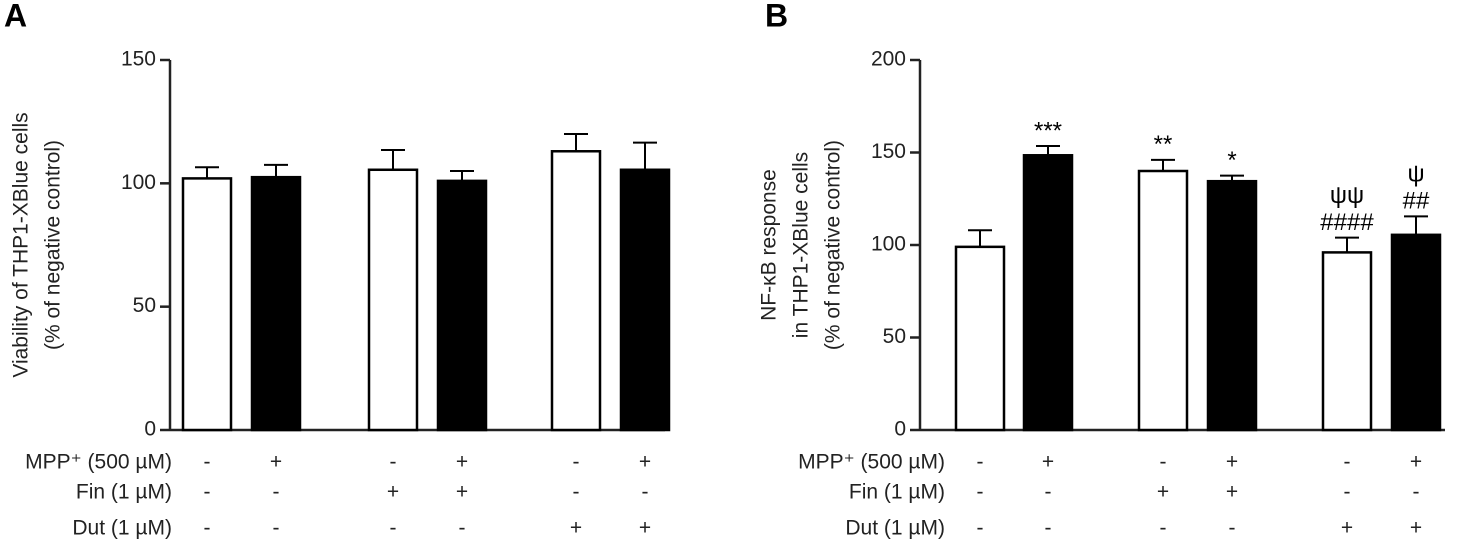 Image resolution: width=1479 pixels, height=544 pixels. Describe the element at coordinates (776, 16) in the screenshot. I see `panel-label: B` at that location.